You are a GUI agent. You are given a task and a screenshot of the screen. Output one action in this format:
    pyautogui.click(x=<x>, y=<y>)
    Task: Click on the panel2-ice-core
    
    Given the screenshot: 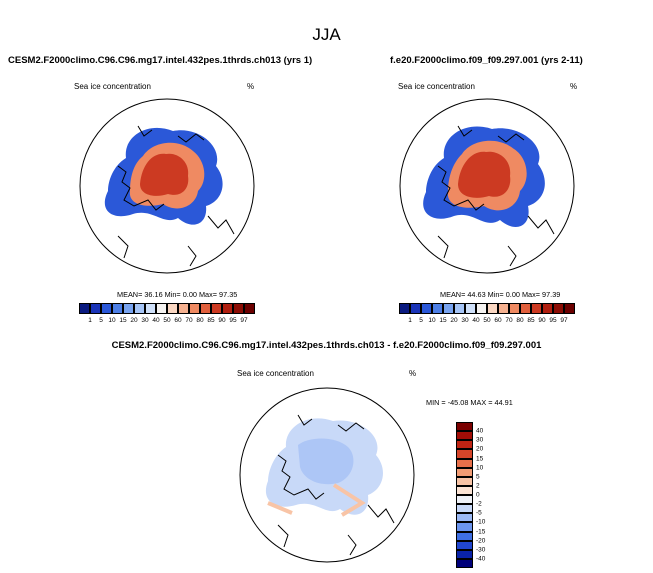 What is the action you would take?
    pyautogui.click(x=484, y=174)
    